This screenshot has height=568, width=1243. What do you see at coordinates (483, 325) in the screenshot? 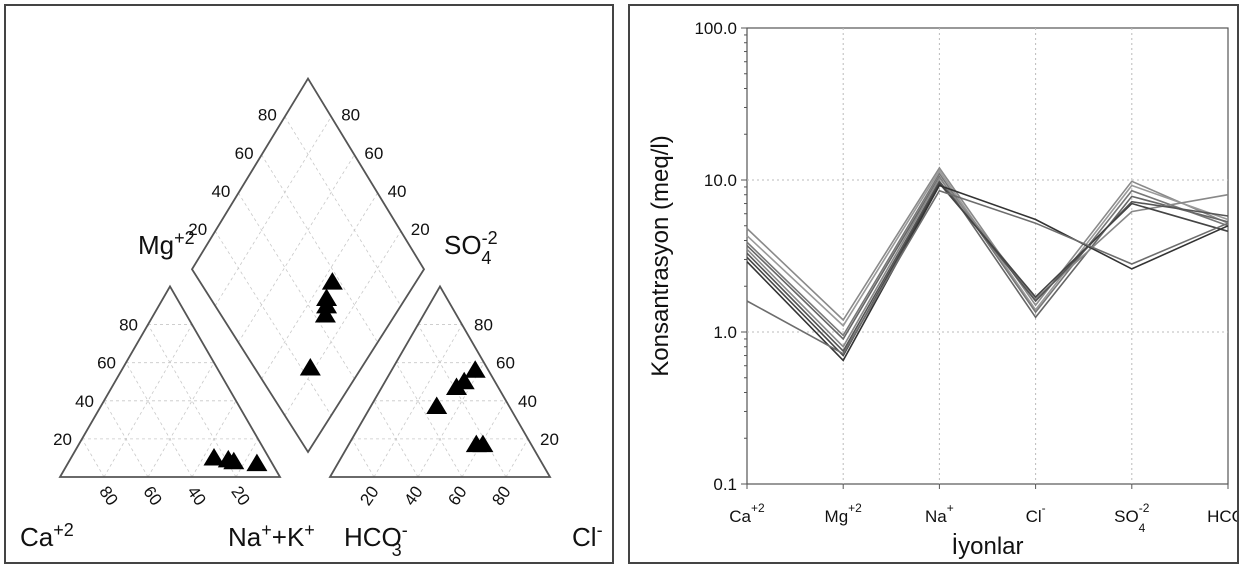
I see `so4-tick-label: 80` at bounding box center [483, 325].